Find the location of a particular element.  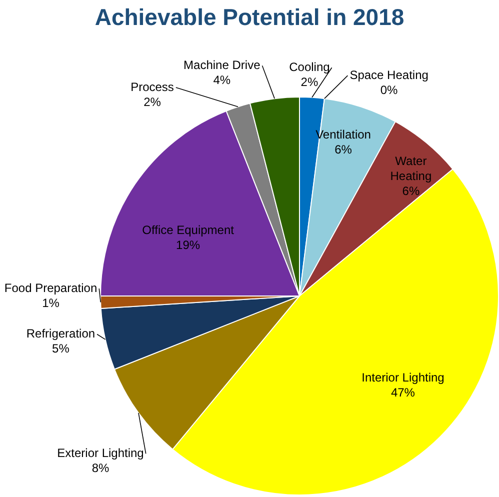

slice-label: Food Preparation is located at coordinates (51, 287).